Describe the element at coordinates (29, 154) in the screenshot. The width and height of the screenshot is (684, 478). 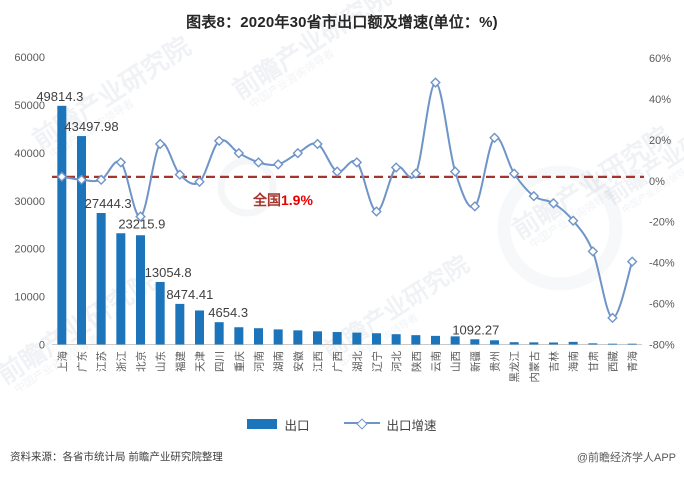
I see `left-axis-tick: 40000` at that location.